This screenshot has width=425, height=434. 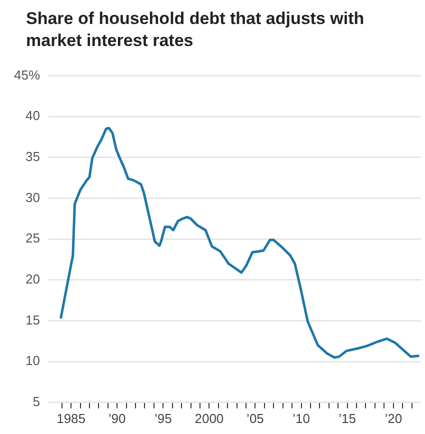 What do you see at coordinates (33, 156) in the screenshot?
I see `y-tick-label: 35` at bounding box center [33, 156].